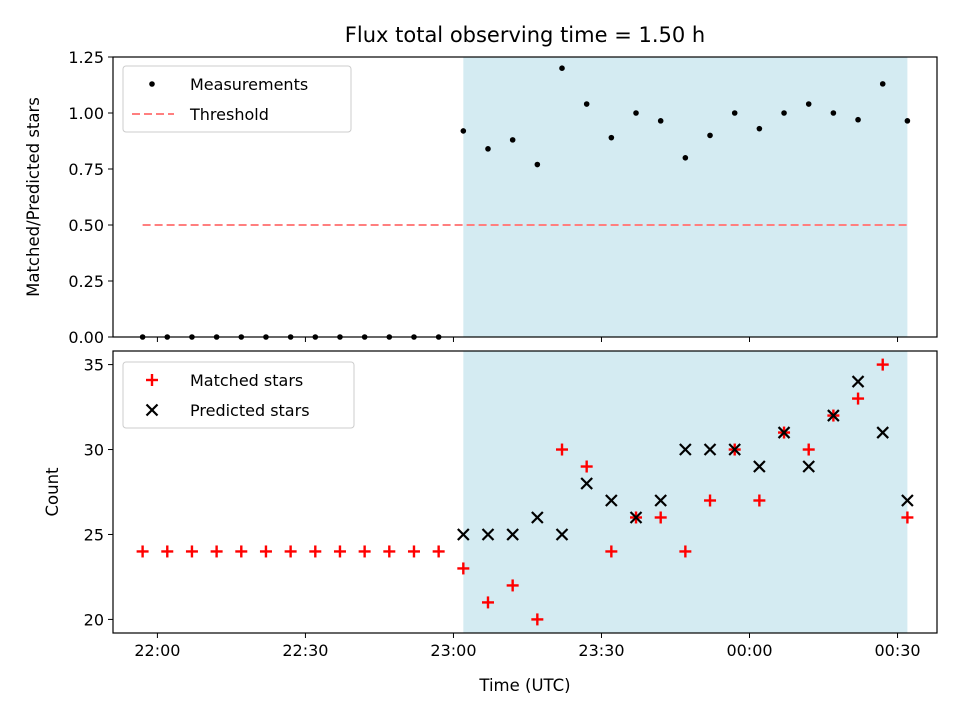 The width and height of the screenshot is (960, 720). I want to click on legend-predicted-label: Predicted stars, so click(250, 410).